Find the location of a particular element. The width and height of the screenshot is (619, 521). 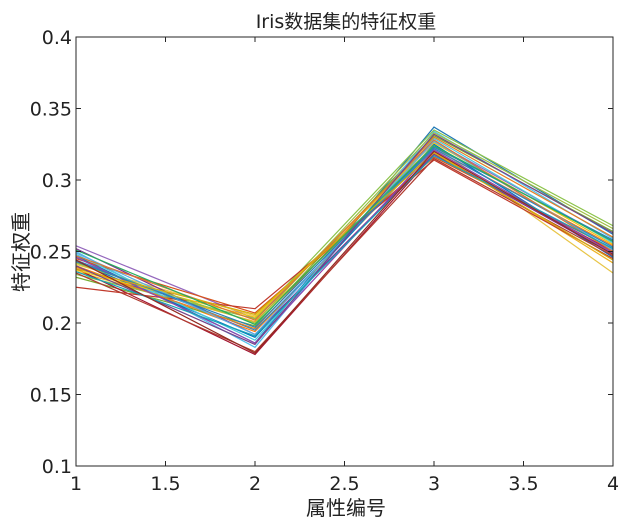

x-tick-label-3: 2 is located at coordinates (255, 484).